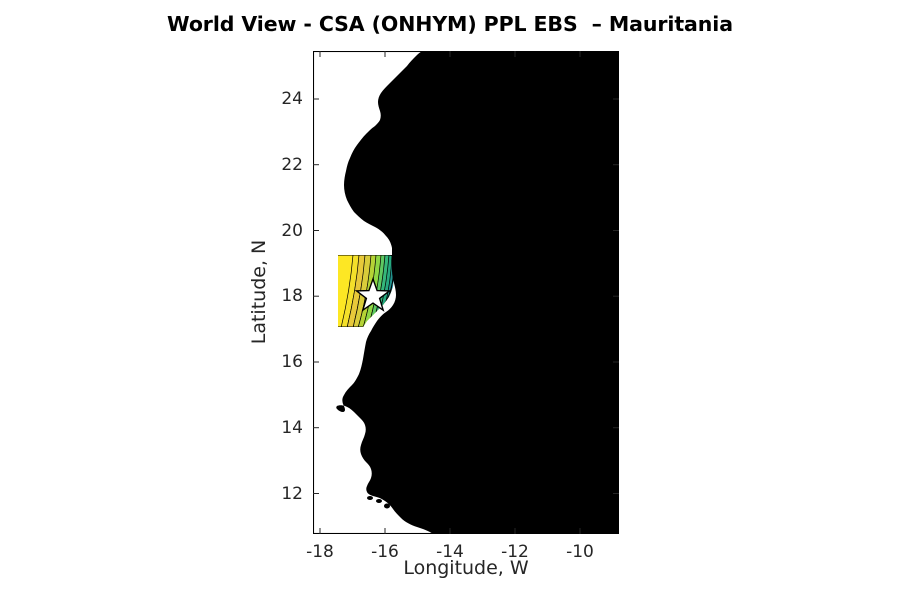 This screenshot has width=900, height=600. I want to click on y-axis-label: Latitude, N, so click(259, 292).